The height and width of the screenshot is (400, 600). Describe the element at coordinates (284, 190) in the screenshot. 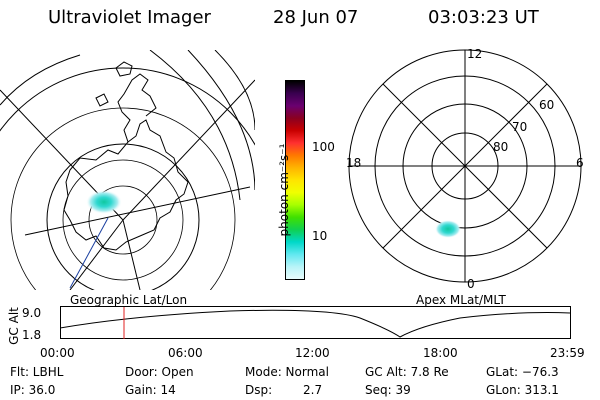

I see `colorbar-unit-label: photon cm⁻²s⁻¹` at that location.